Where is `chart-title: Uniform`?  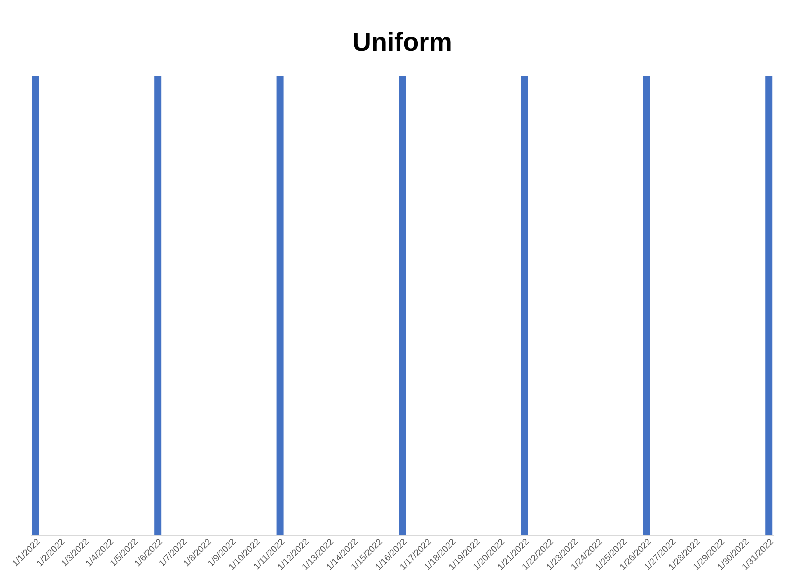
chart-title: Uniform is located at coordinates (402, 42).